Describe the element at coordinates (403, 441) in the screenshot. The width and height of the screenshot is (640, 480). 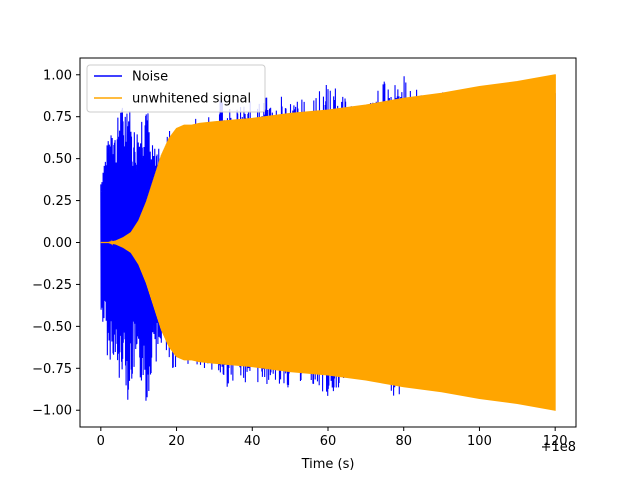
I see `x-tick-label: 80` at that location.